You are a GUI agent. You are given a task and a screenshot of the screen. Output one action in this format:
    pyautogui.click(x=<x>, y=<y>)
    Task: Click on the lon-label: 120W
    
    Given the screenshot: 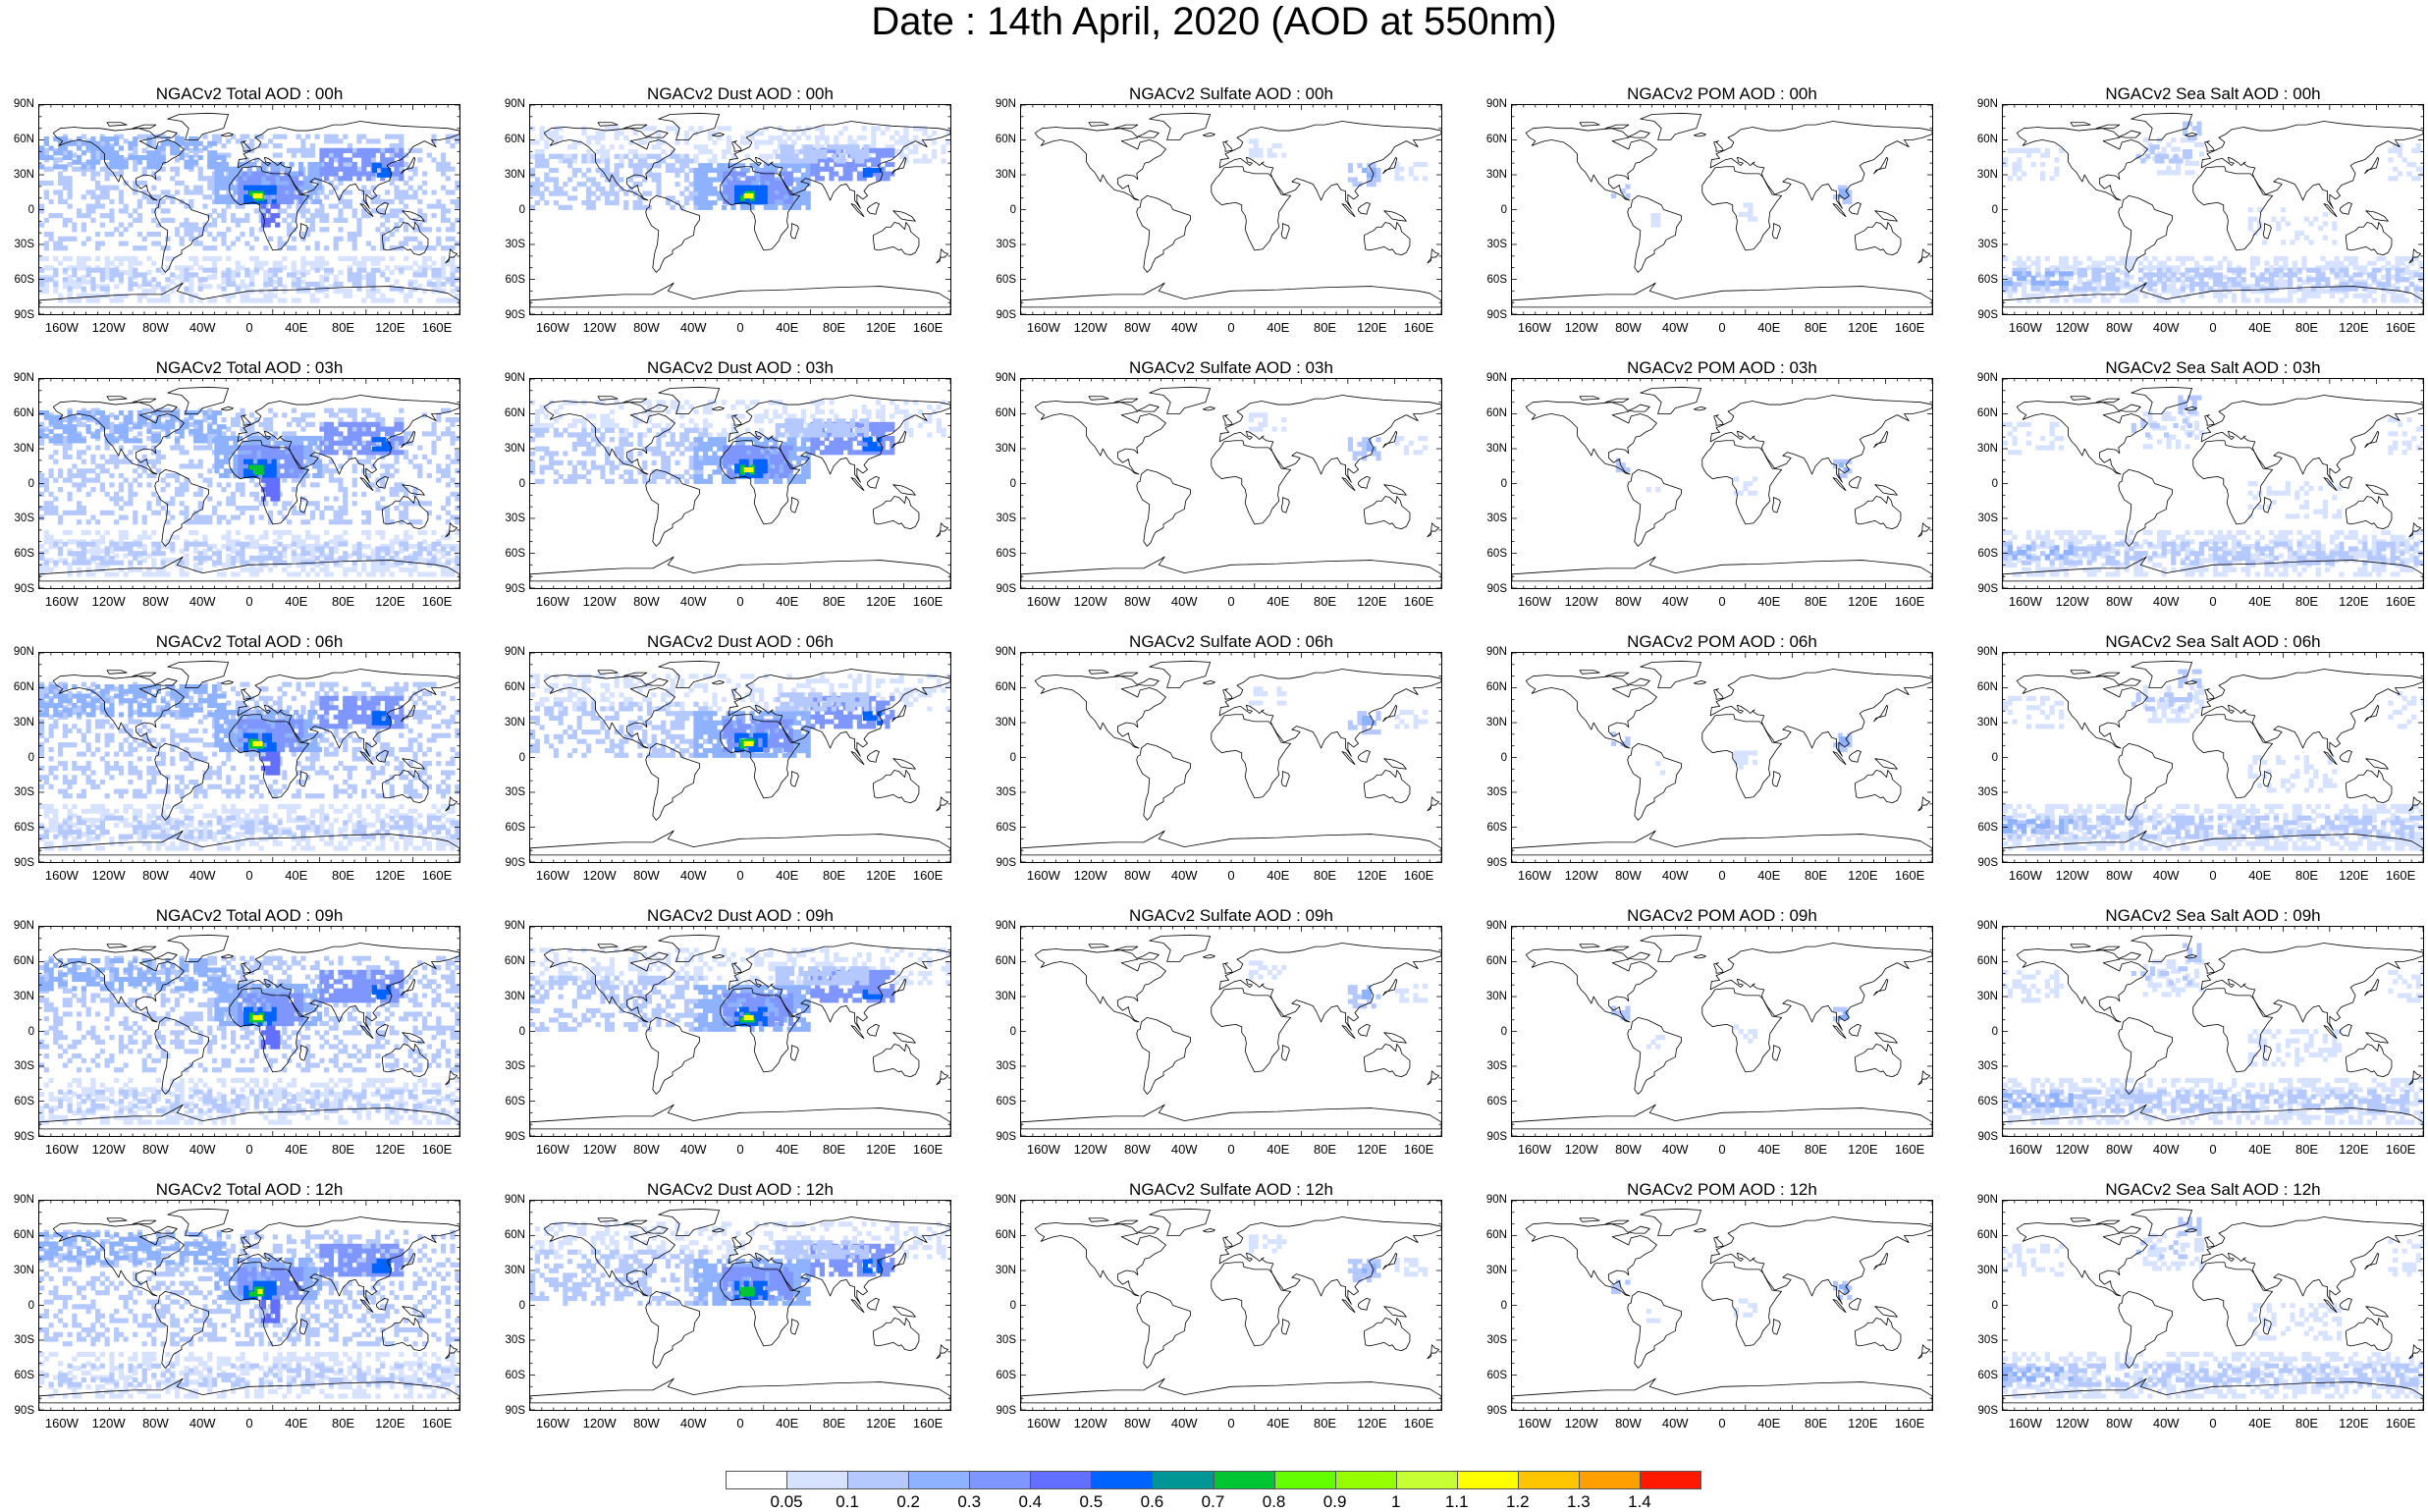 What is the action you would take?
    pyautogui.click(x=109, y=328)
    